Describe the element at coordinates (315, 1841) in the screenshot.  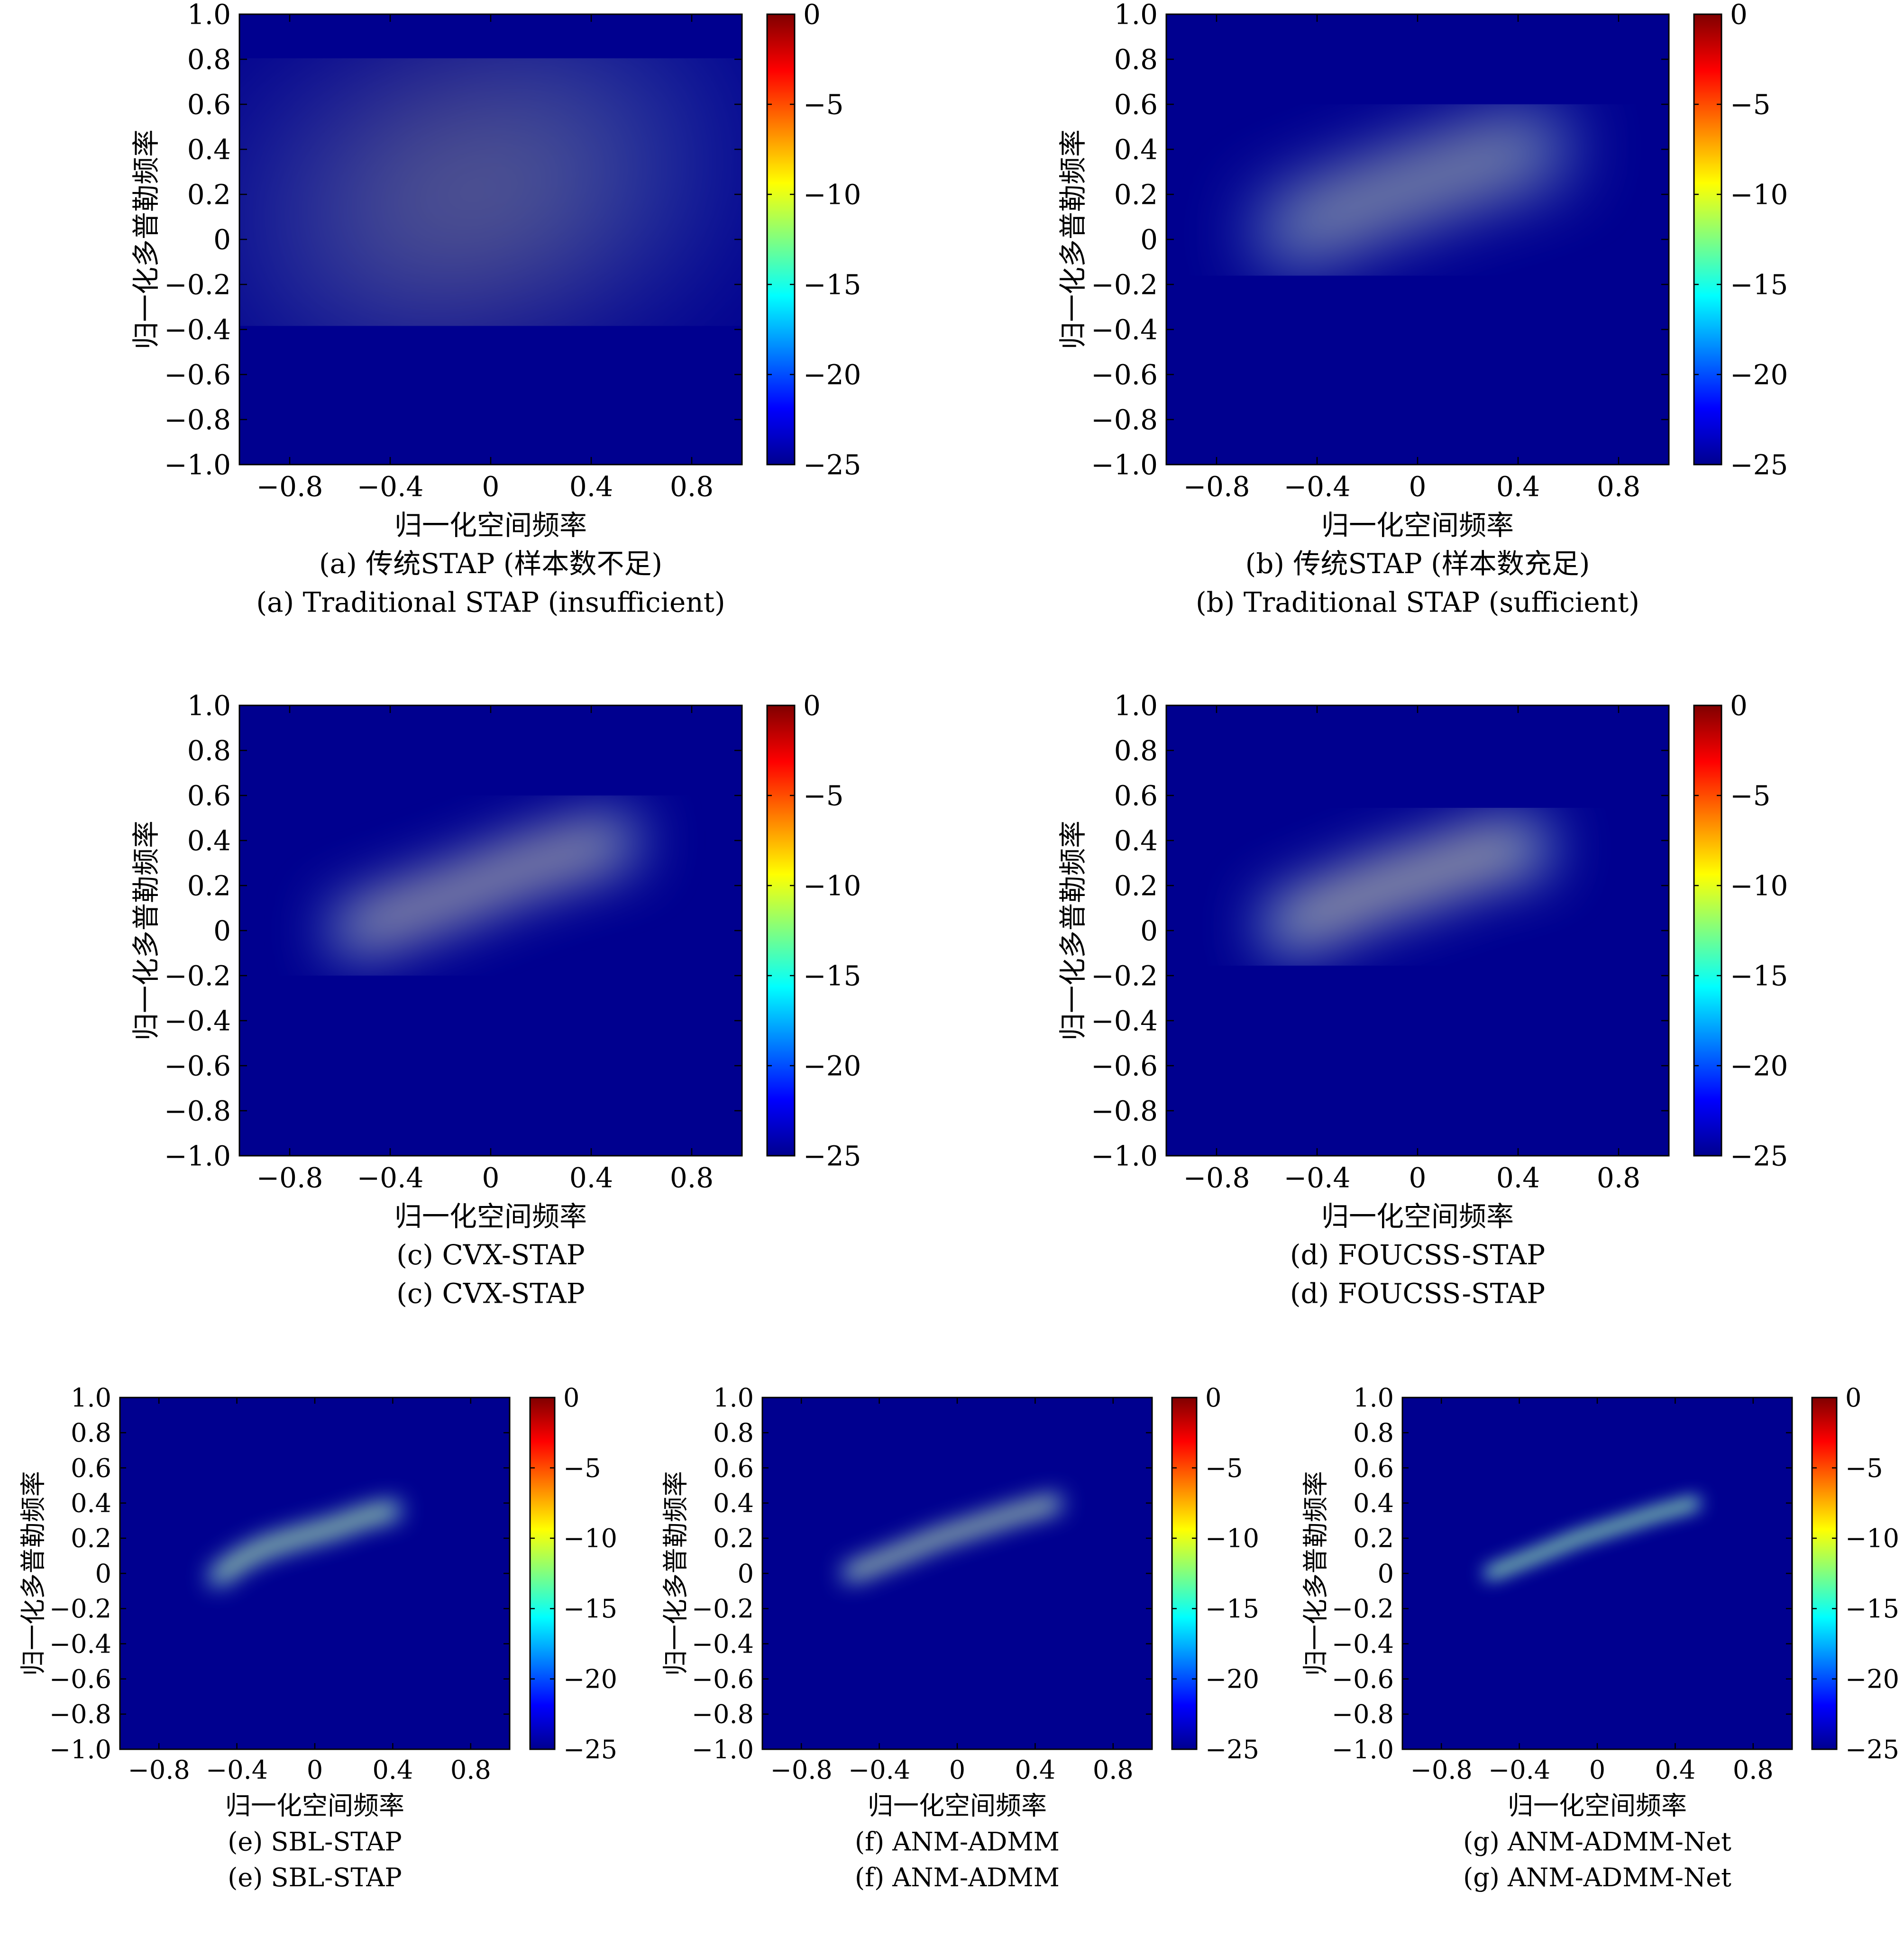
I see `caption-cn-e: (e) SBL-STAP` at that location.